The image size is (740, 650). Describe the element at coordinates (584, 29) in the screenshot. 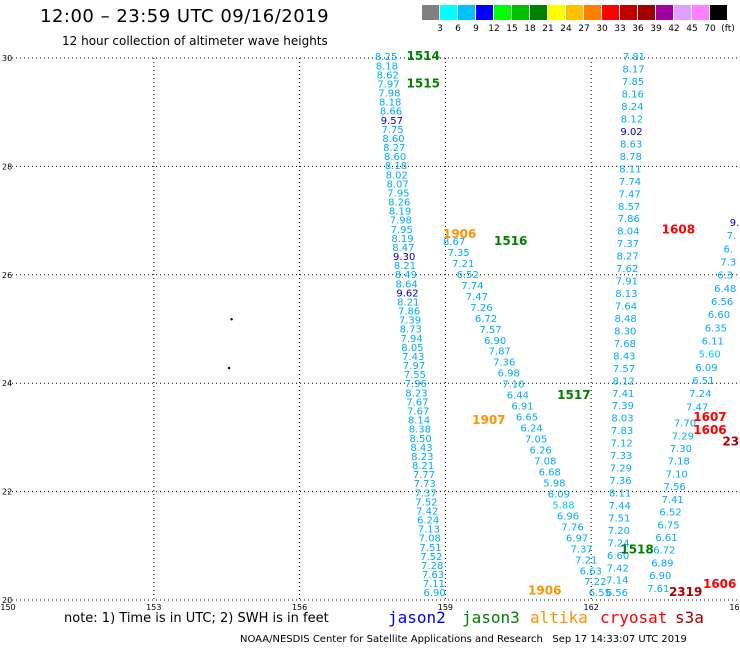

I see `scale-label: 27` at that location.